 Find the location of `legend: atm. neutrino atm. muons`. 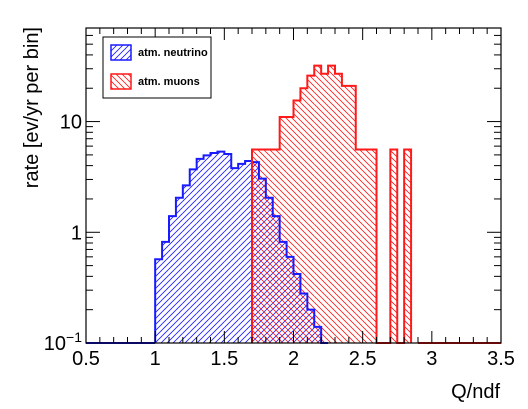

legend: atm. neutrino atm. muons is located at coordinates (157, 67).